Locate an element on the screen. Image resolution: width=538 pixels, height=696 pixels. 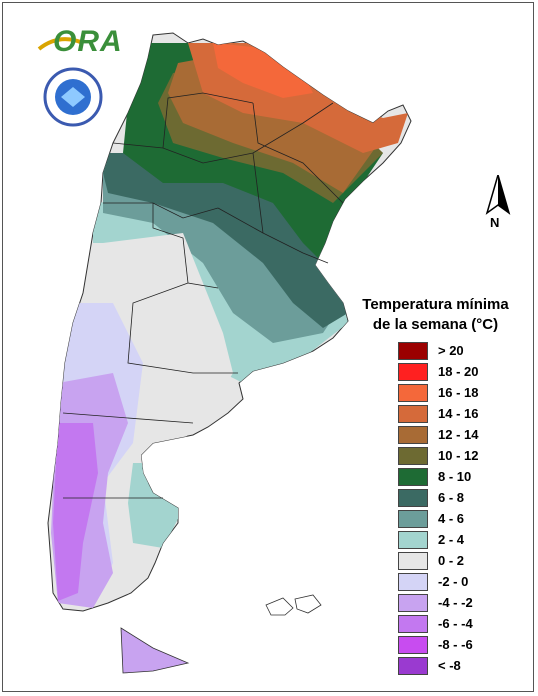
legend-label: 8 - 10 is located at coordinates (455, 476).